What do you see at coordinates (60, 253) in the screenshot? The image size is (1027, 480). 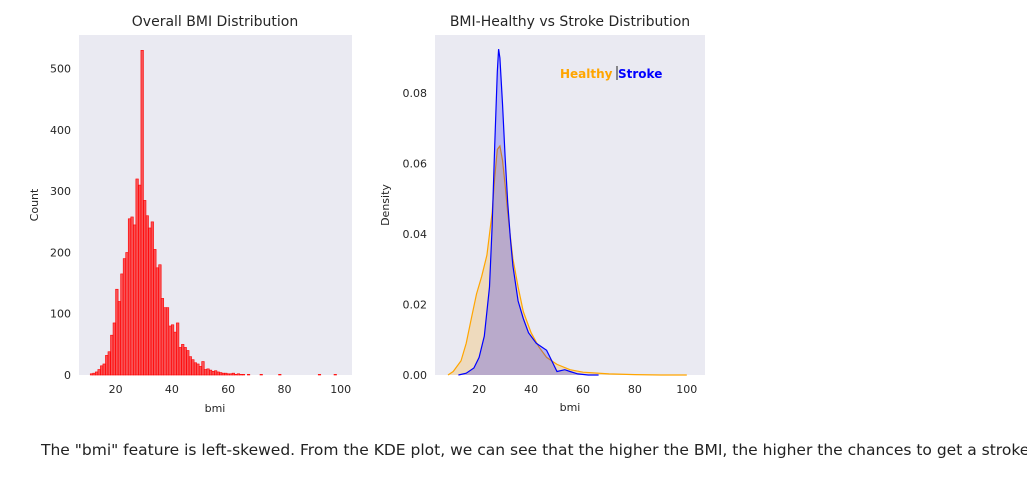 I see `y-tick-label: 200` at bounding box center [60, 253].